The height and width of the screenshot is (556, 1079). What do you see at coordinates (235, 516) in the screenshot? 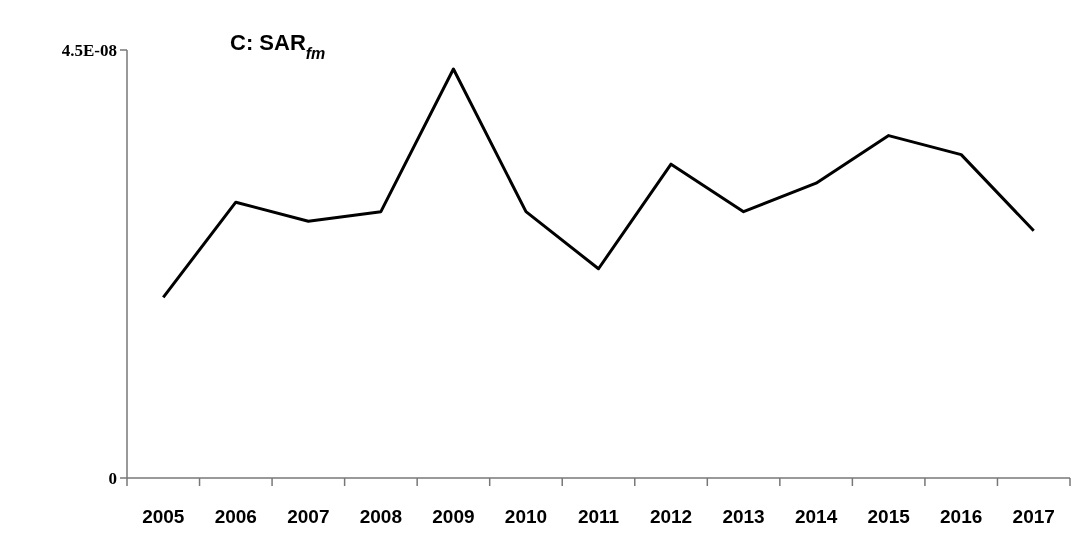
I see `x-tick-label: 2006` at bounding box center [235, 516].